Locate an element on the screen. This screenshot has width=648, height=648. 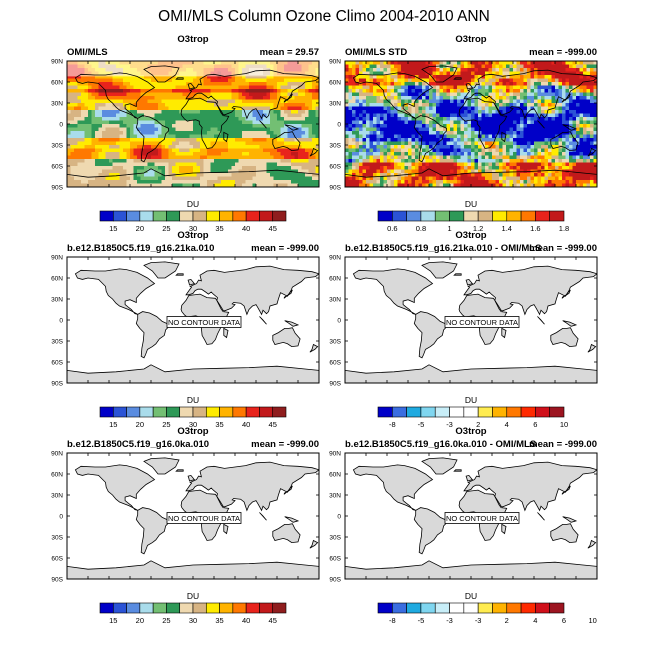
panel-title: O3trop is located at coordinates (470, 39).